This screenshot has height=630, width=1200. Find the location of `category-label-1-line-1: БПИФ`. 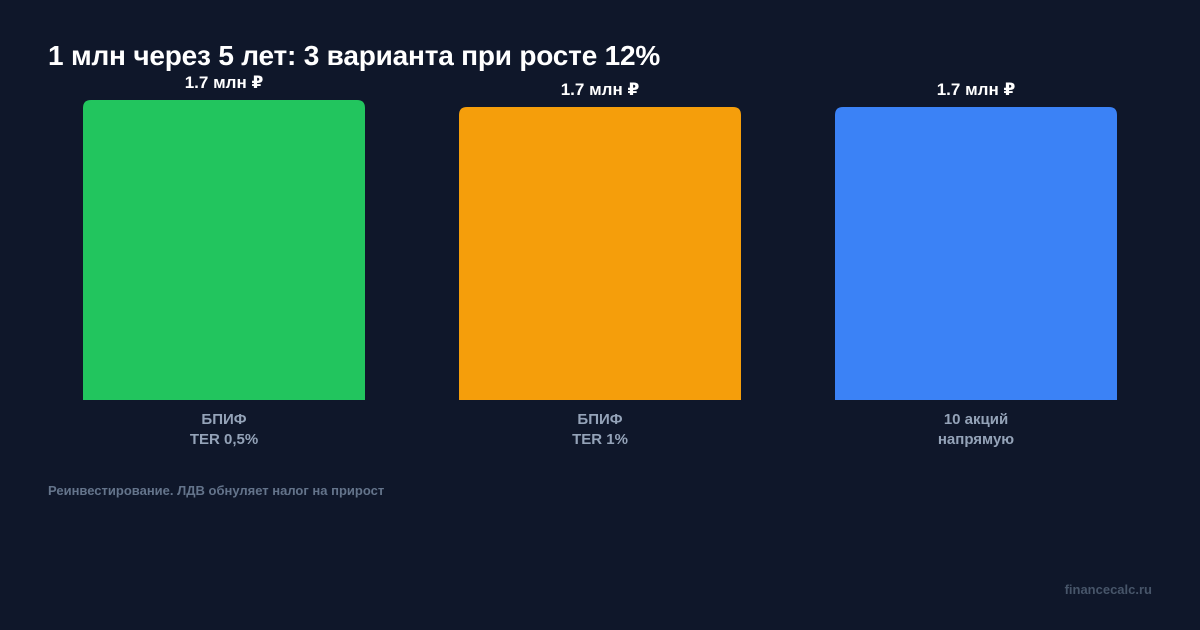

category-label-1-line-1: БПИФ is located at coordinates (223, 419).